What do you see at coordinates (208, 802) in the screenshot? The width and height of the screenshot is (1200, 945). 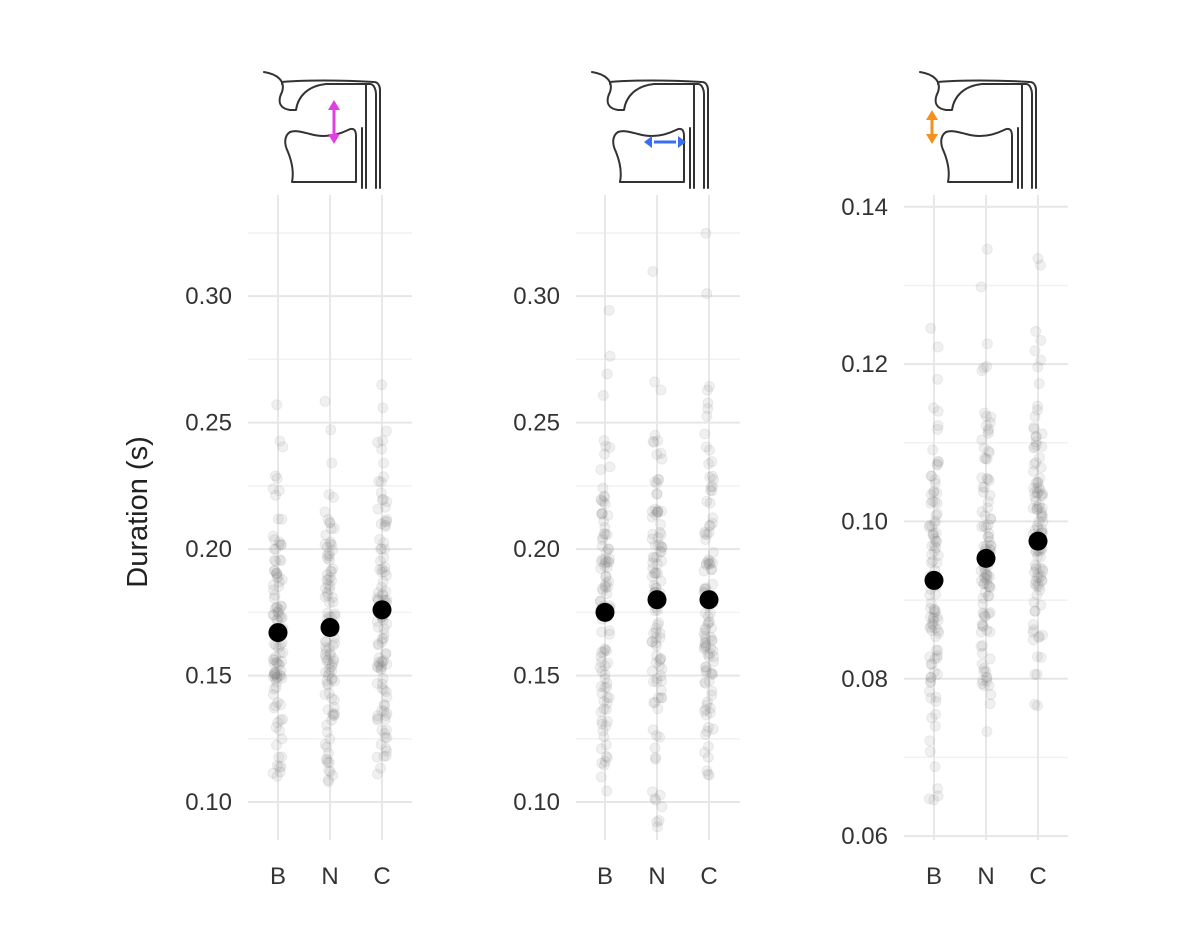 I see `y-tick-label: 0.10` at bounding box center [208, 802].